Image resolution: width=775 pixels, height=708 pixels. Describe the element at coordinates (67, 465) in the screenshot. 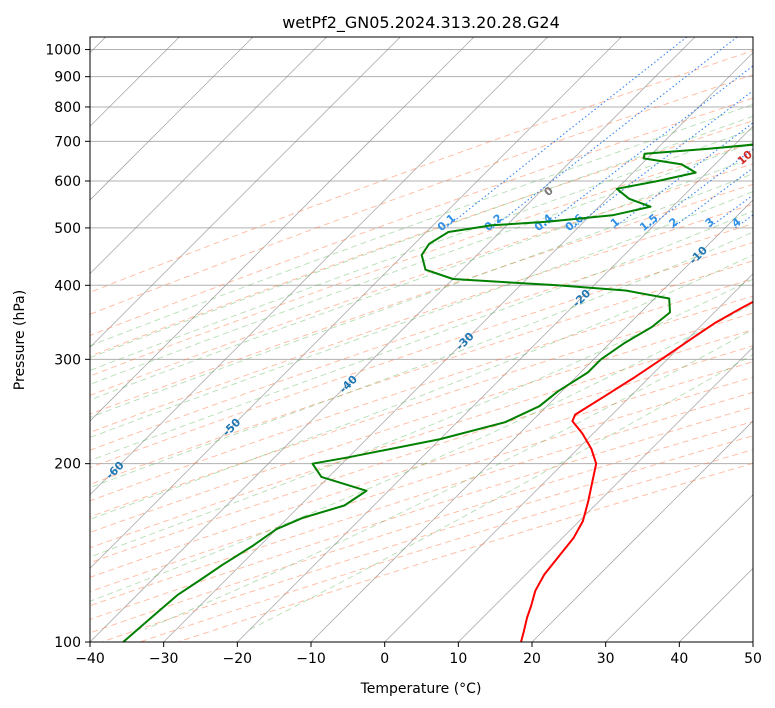

I see `y-tick-label: 200` at that location.